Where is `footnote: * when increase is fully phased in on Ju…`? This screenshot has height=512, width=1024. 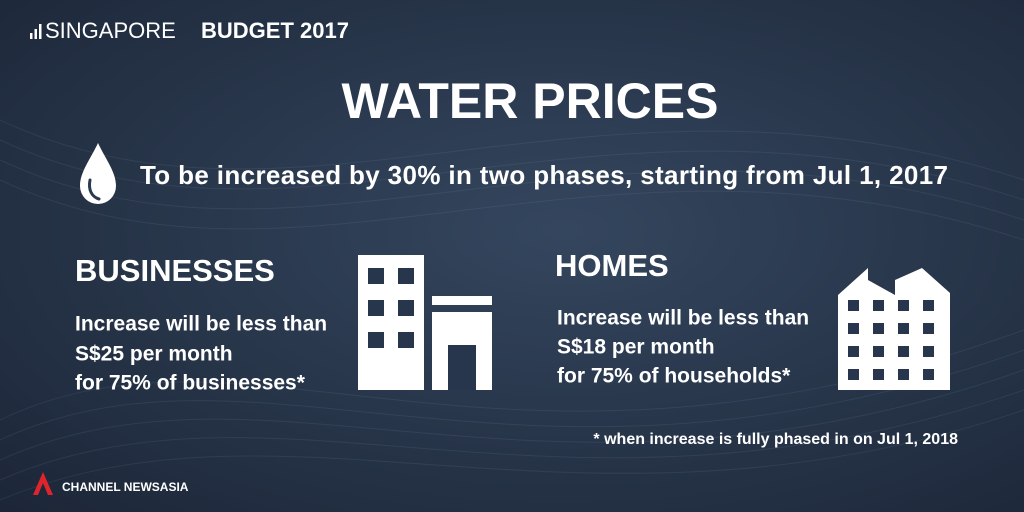 footnote: * when increase is fully phased in on Ju… is located at coordinates (775, 439).